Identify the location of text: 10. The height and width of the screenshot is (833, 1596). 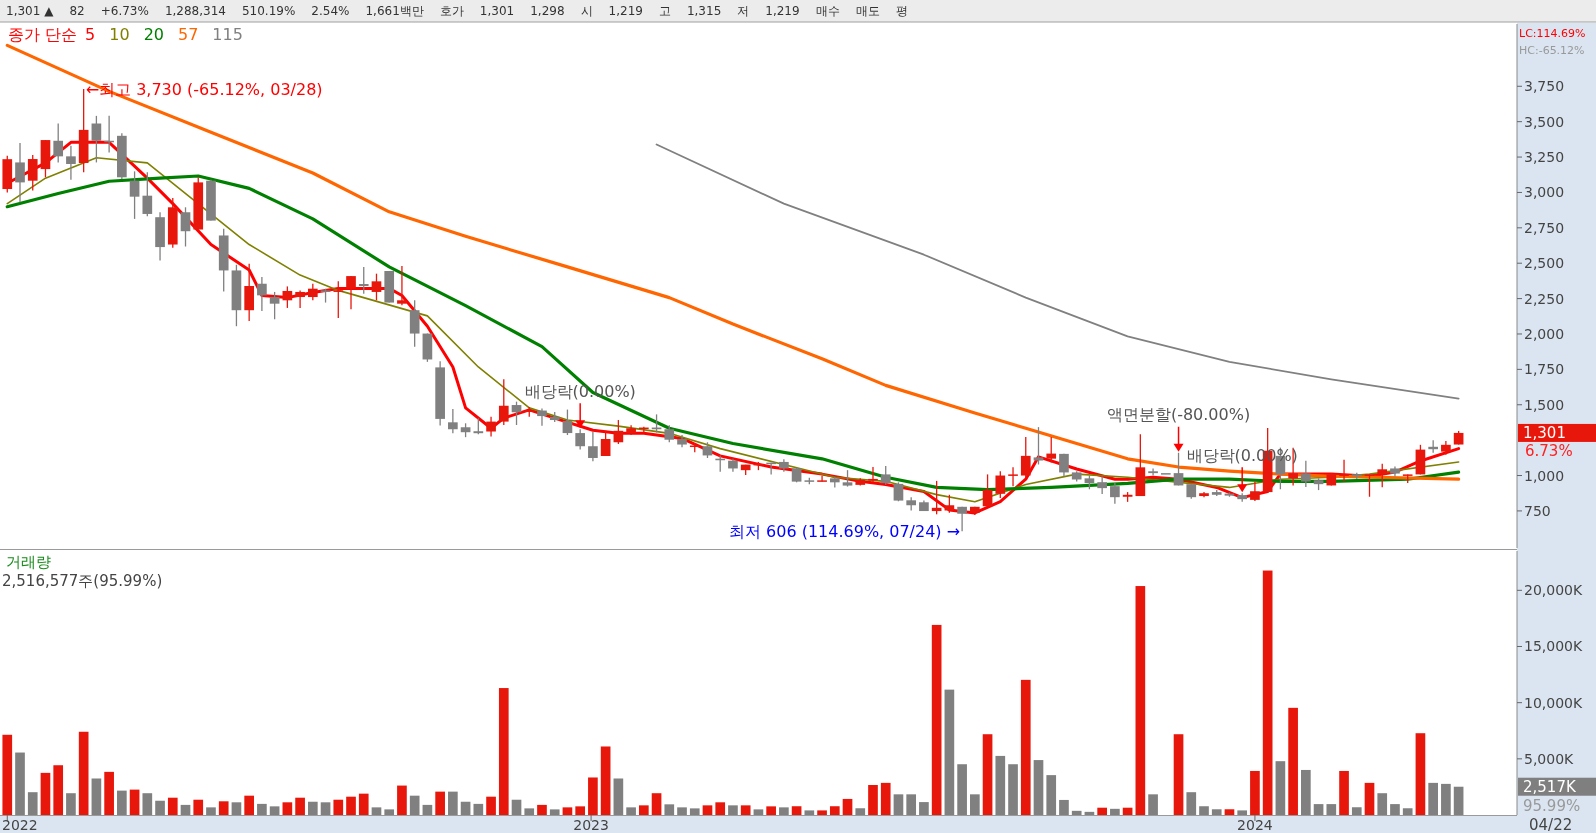
(119, 34).